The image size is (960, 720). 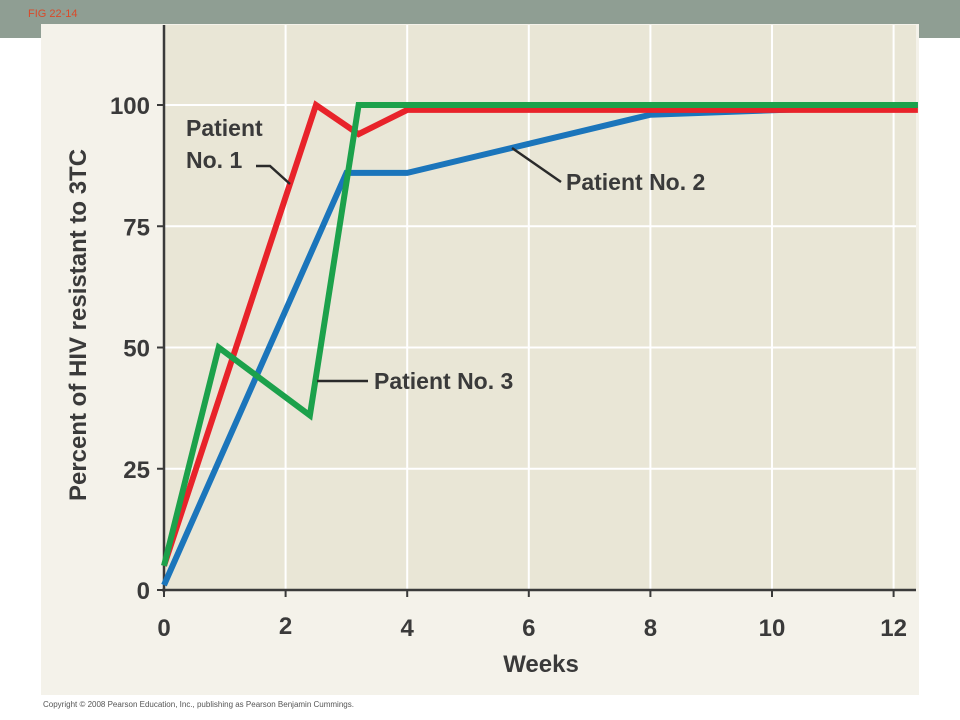 What do you see at coordinates (214, 160) in the screenshot?
I see `annotation-patient-1-line2: No. 1` at bounding box center [214, 160].